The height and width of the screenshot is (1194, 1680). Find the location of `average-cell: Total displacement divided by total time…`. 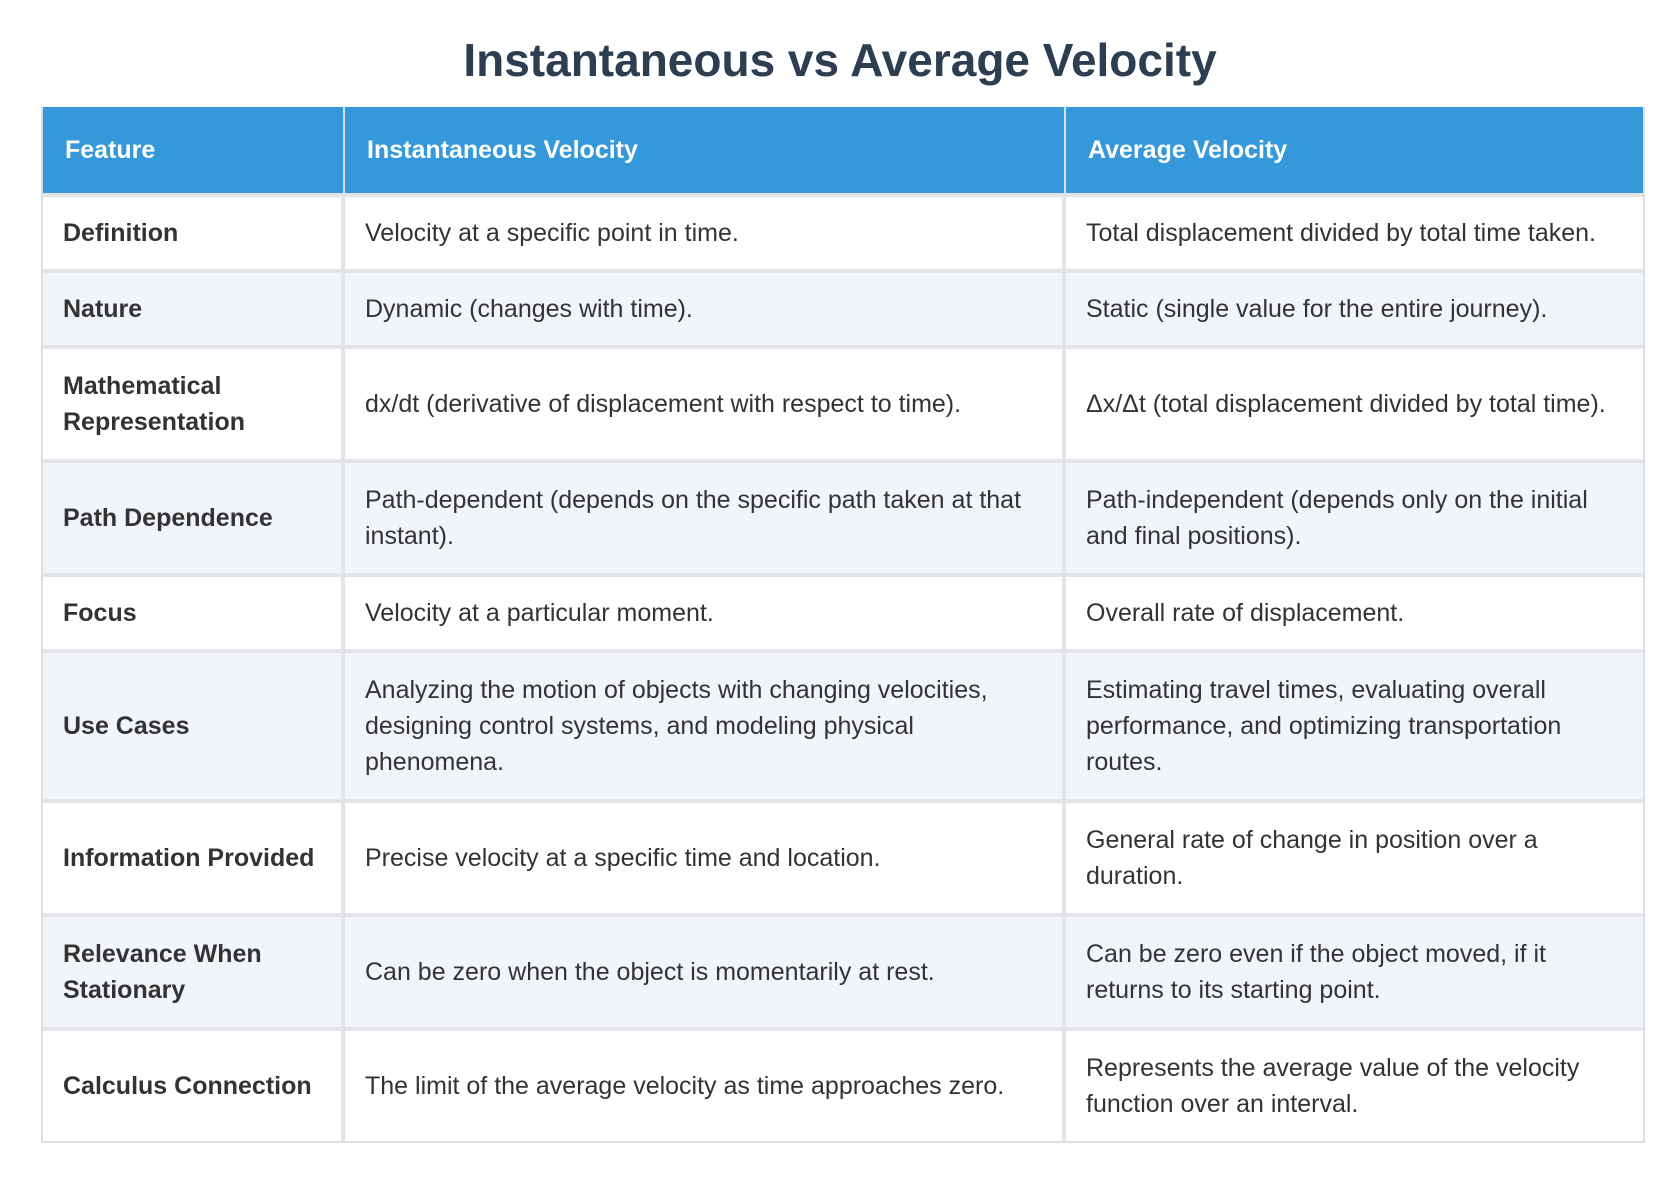

average-cell: Total displacement divided by total time… is located at coordinates (1354, 231).